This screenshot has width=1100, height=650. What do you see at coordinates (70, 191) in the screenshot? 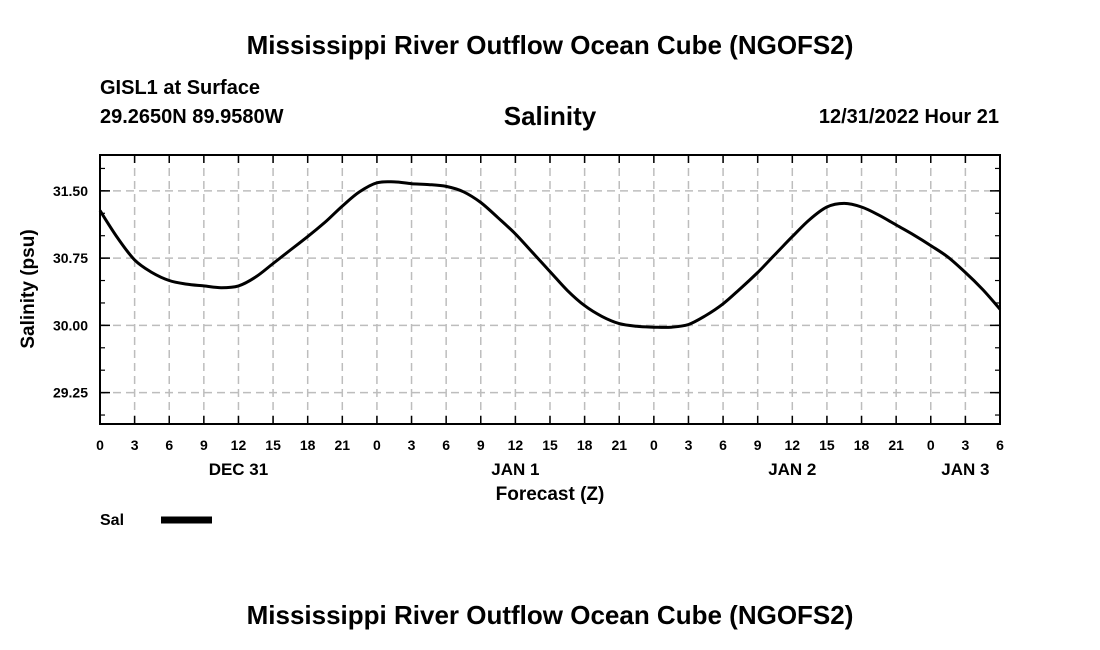
I see `y-tick-label: 31.50` at bounding box center [70, 191].